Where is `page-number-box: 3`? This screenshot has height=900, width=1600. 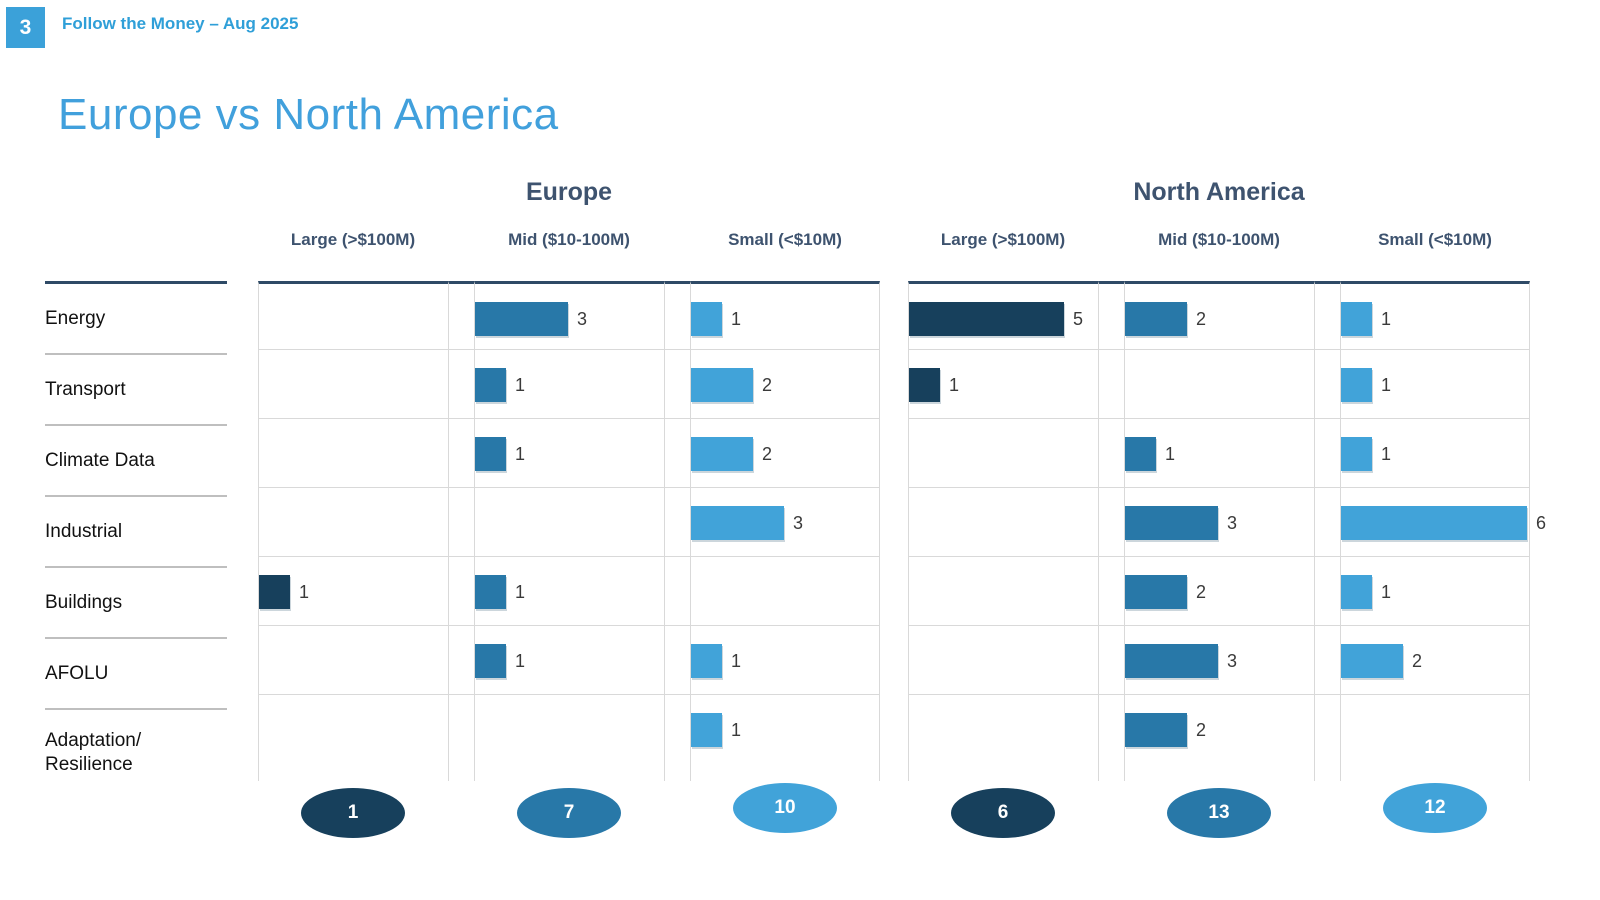 page-number-box: 3 is located at coordinates (25, 27).